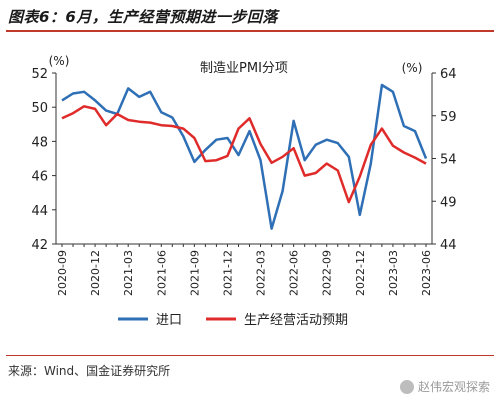 The height and width of the screenshot is (407, 500). What do you see at coordinates (59, 61) in the screenshot?
I see `left-axis-unit: (%)` at bounding box center [59, 61].